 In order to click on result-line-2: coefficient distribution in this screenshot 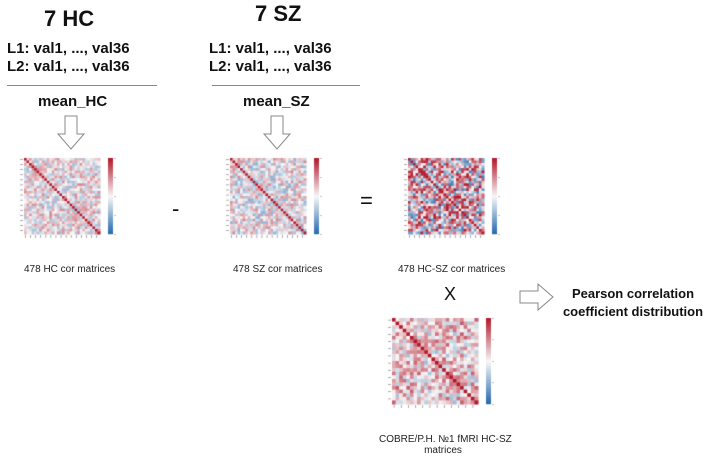, I will do `click(633, 311)`.